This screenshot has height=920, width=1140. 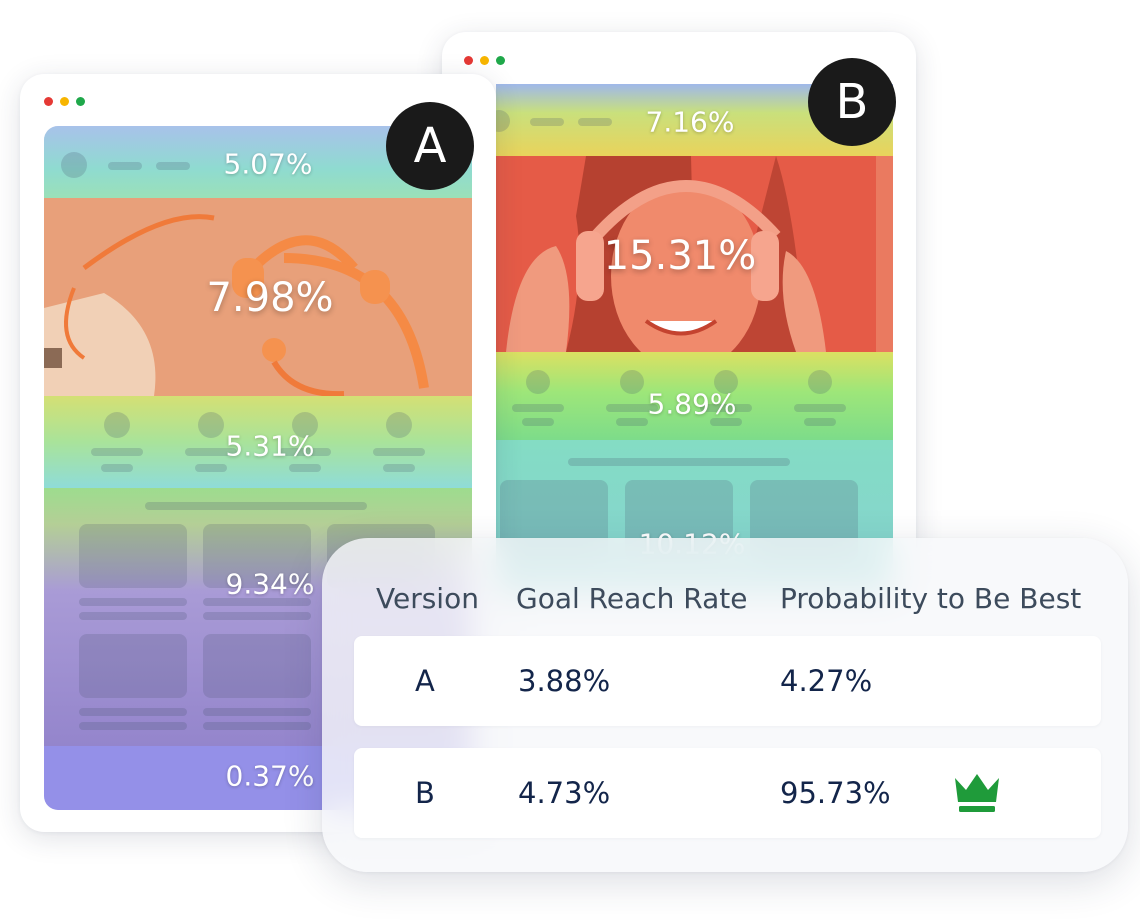 I want to click on heatmap-zone-hero: 7.98%, so click(x=258, y=297).